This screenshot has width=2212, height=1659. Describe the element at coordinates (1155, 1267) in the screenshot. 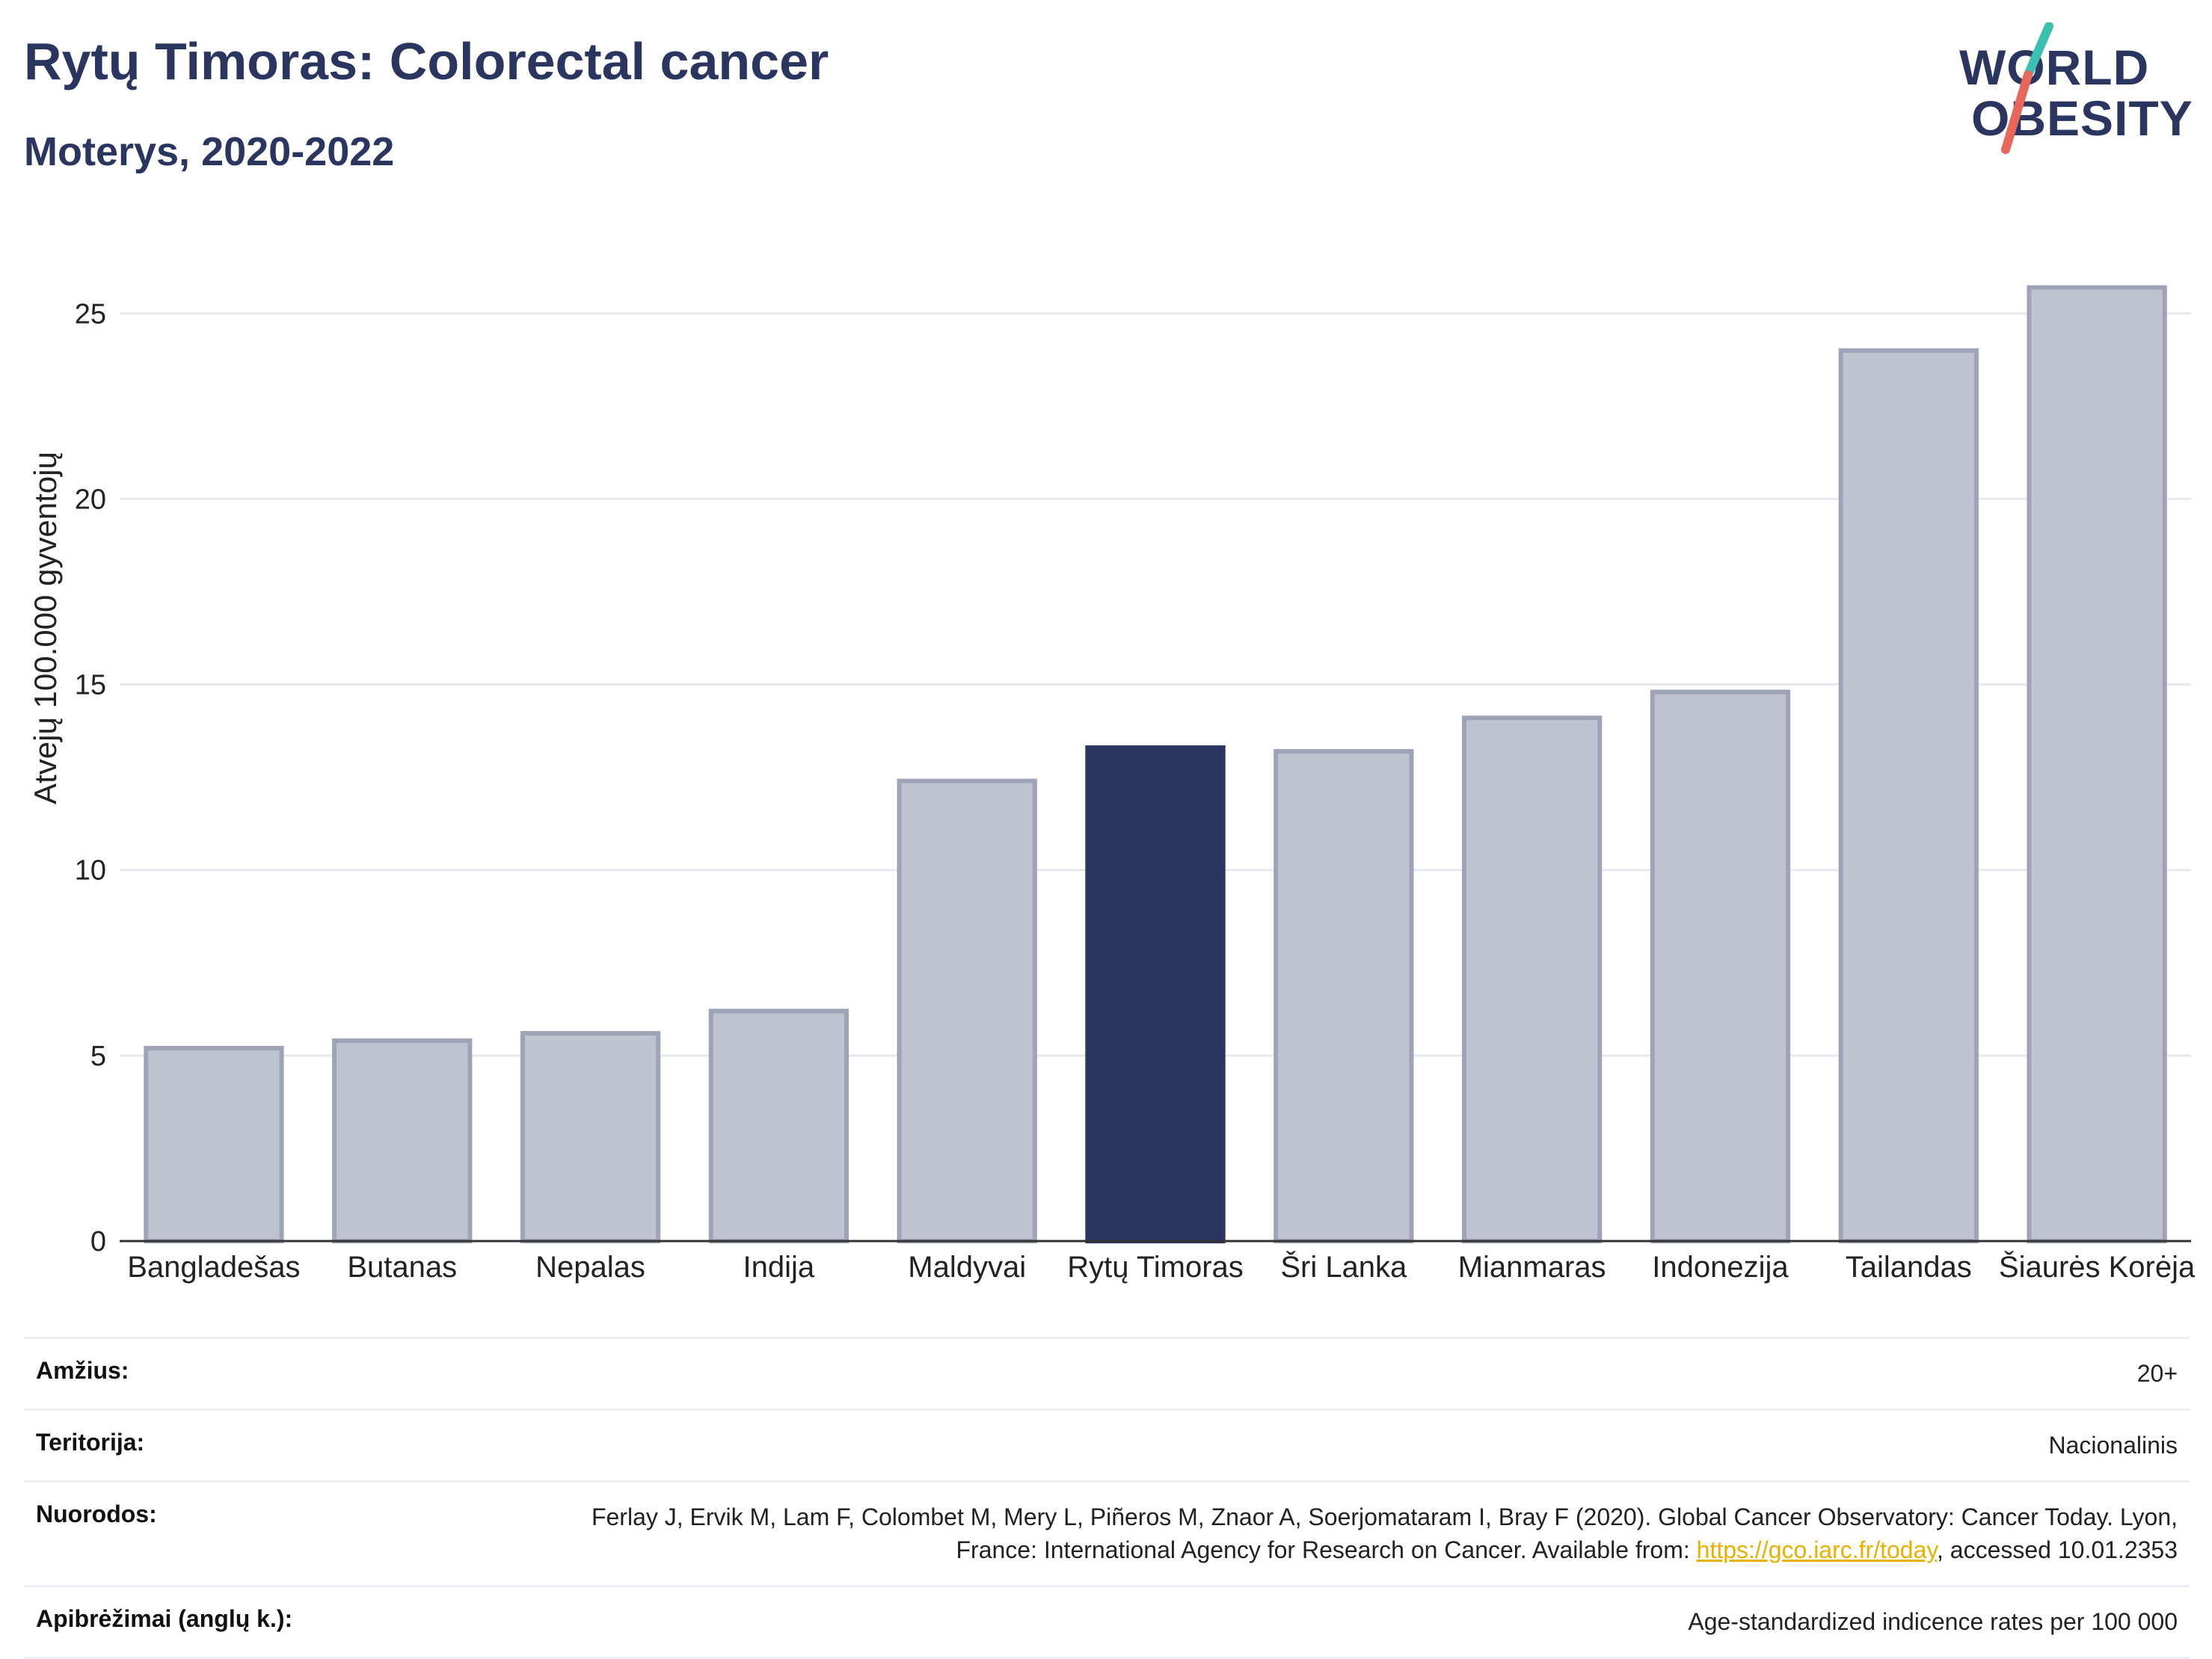

I see `x-tick-label: Rytų Timoras` at that location.